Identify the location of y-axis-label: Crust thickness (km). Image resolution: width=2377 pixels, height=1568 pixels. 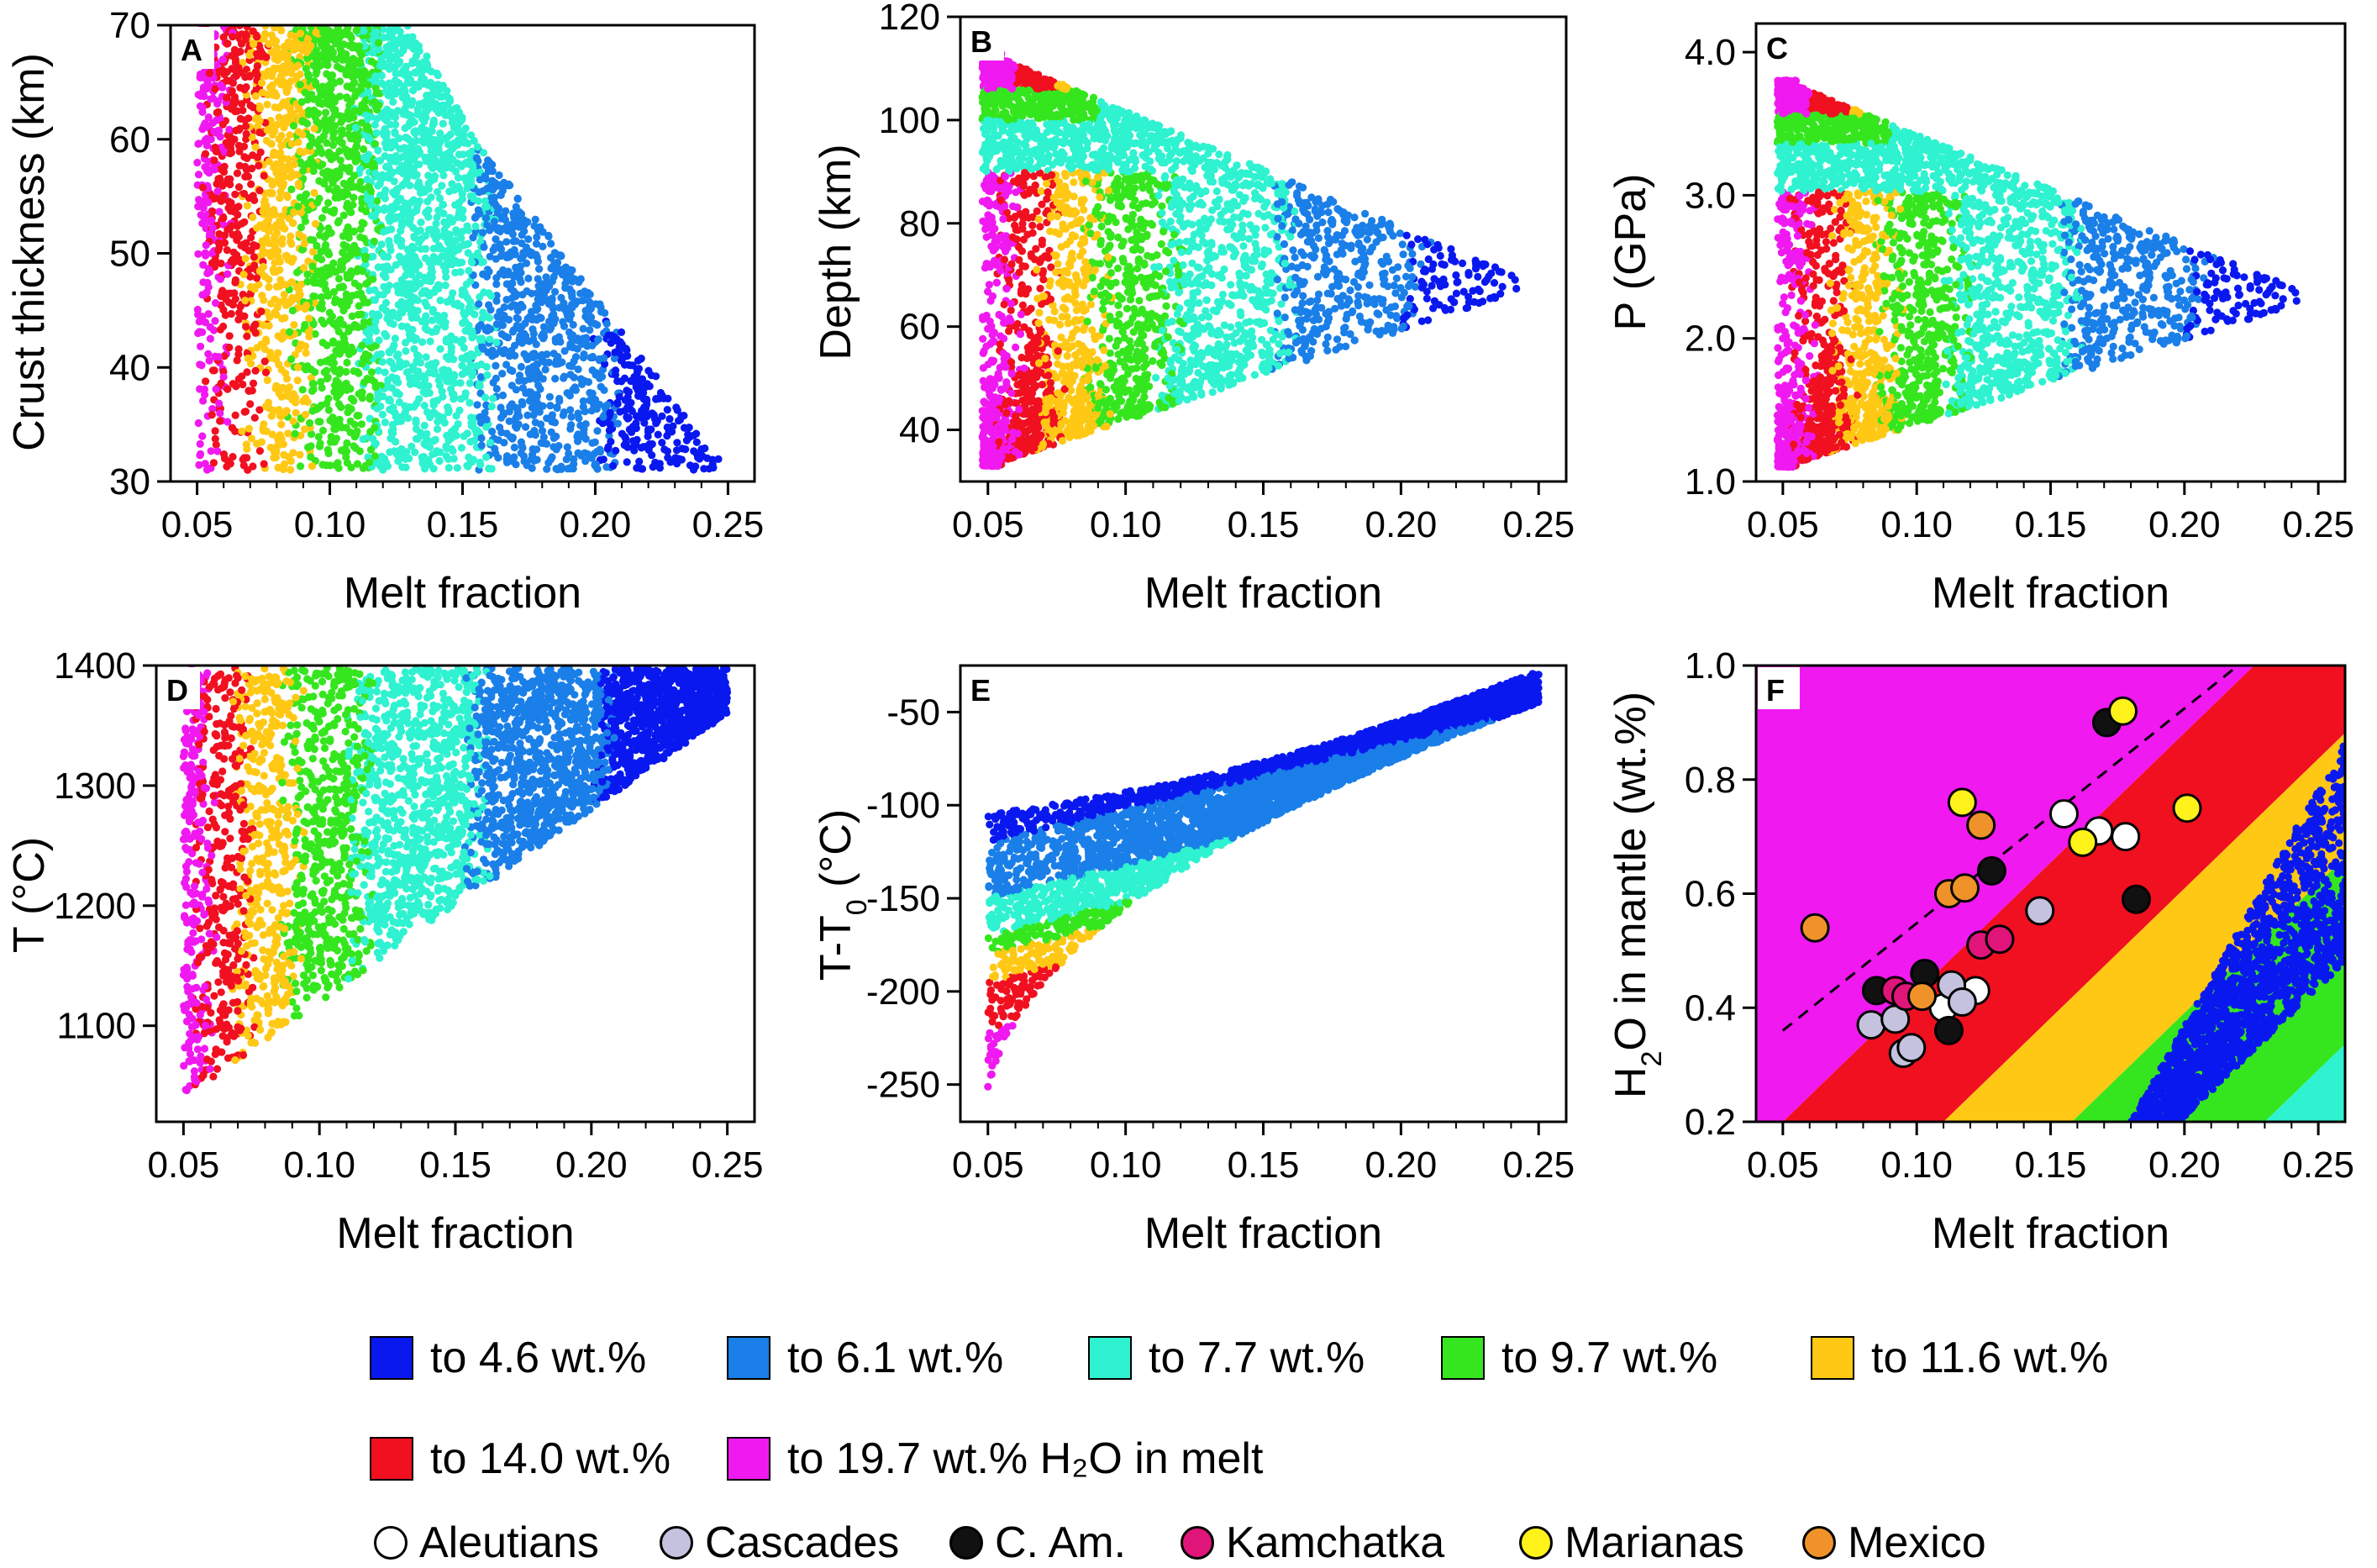
(29, 252).